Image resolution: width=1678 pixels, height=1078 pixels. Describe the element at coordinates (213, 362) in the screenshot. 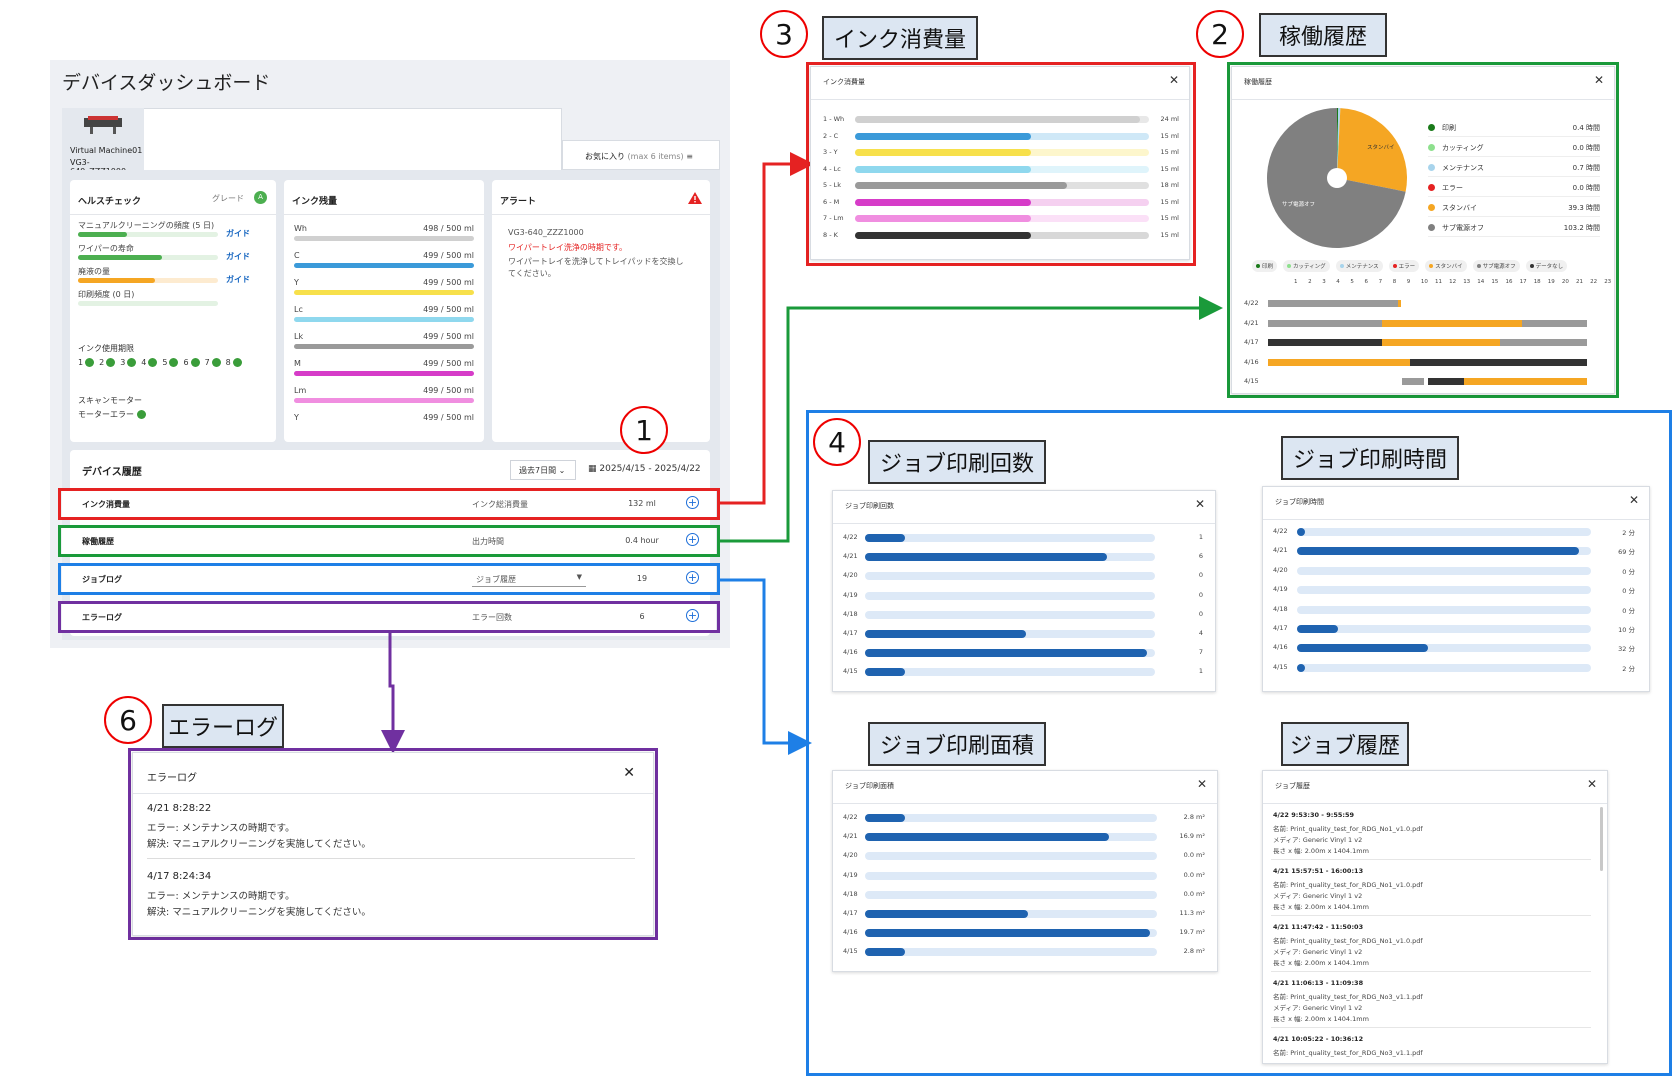

I see `ink-expiry-item: 7` at that location.